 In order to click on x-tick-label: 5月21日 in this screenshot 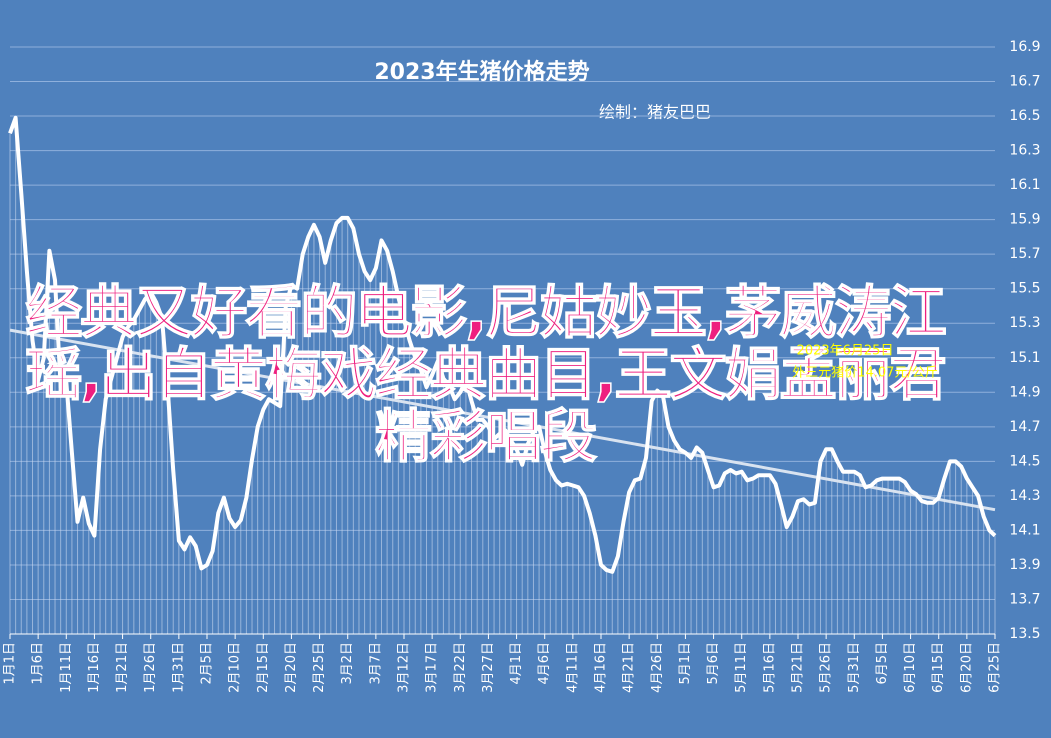, I will do `click(798, 667)`.